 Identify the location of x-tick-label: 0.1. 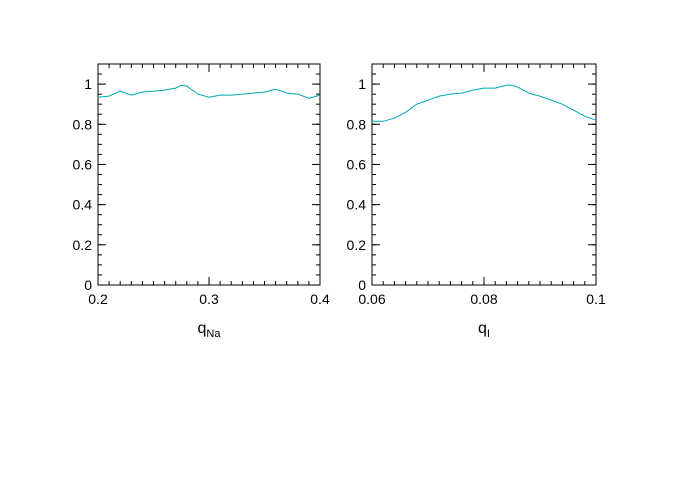
(596, 299).